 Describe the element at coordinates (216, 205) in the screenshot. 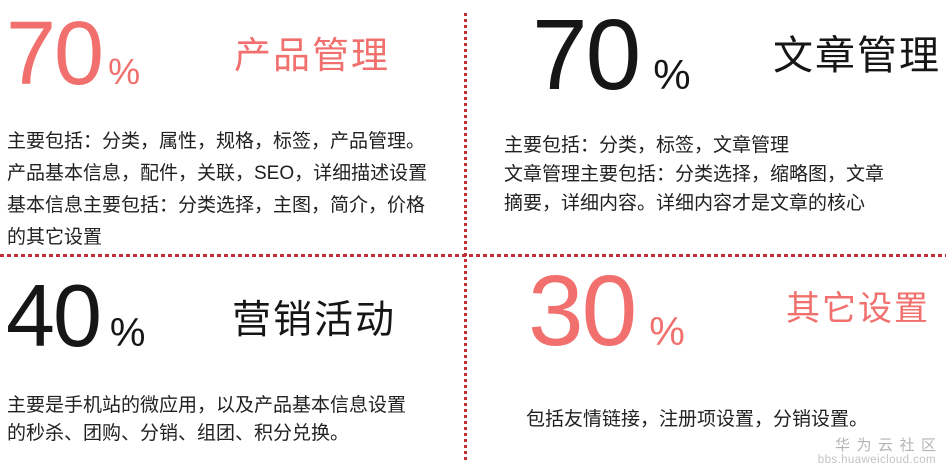

I see `description-line: 基本信息主要包括：分类选择，主图，简介，价格` at that location.